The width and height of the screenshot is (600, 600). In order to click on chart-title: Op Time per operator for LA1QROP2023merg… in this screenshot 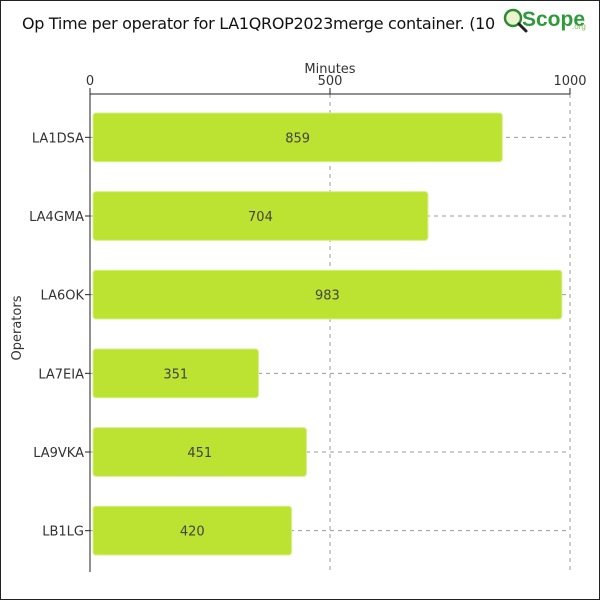, I will do `click(274, 23)`.